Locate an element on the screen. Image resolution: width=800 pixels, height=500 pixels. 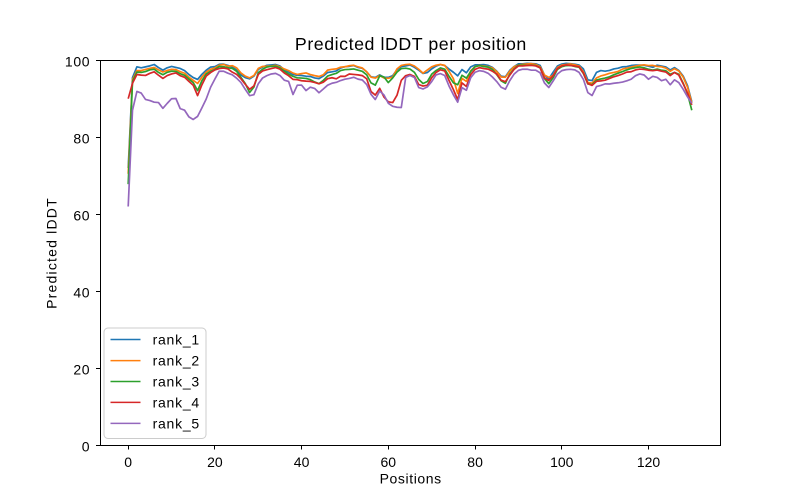
svg-text: rank_5 is located at coordinates (176, 423).